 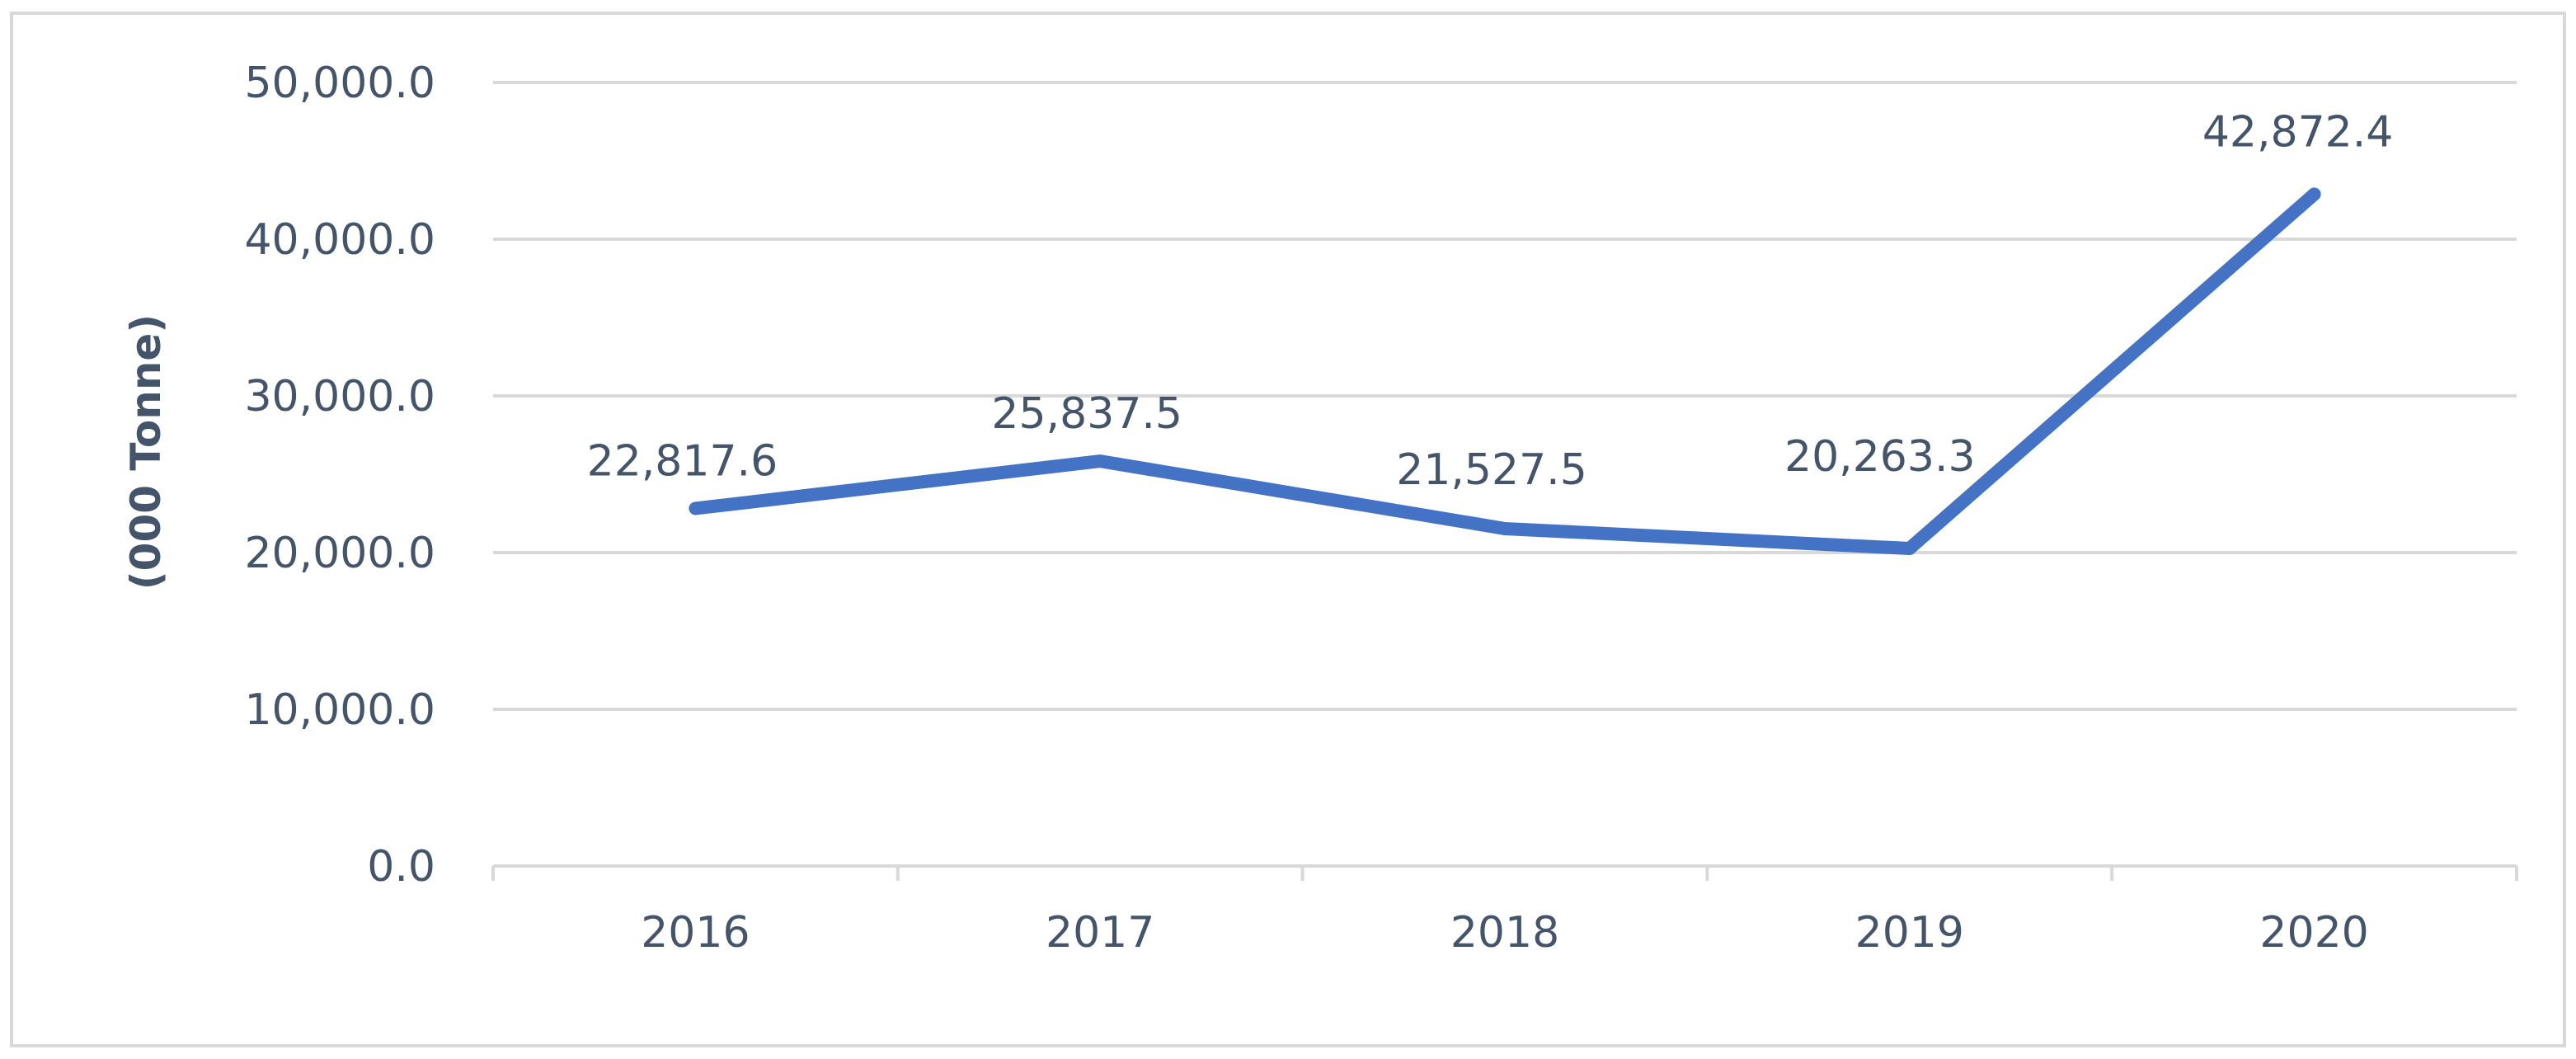 I want to click on x-tick-label: 2018, so click(x=1504, y=933).